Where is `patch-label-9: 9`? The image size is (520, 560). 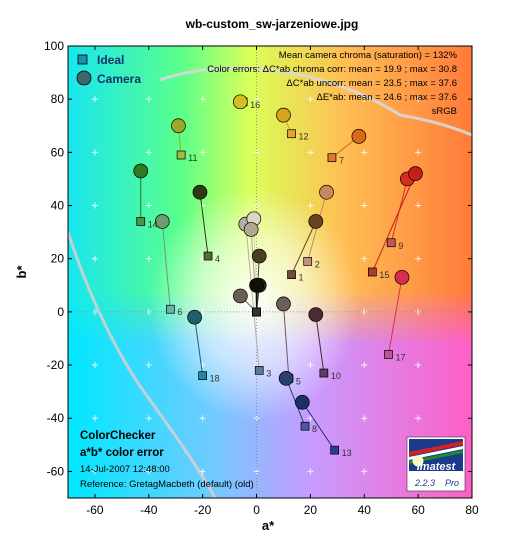 patch-label-9: 9 is located at coordinates (400, 246).